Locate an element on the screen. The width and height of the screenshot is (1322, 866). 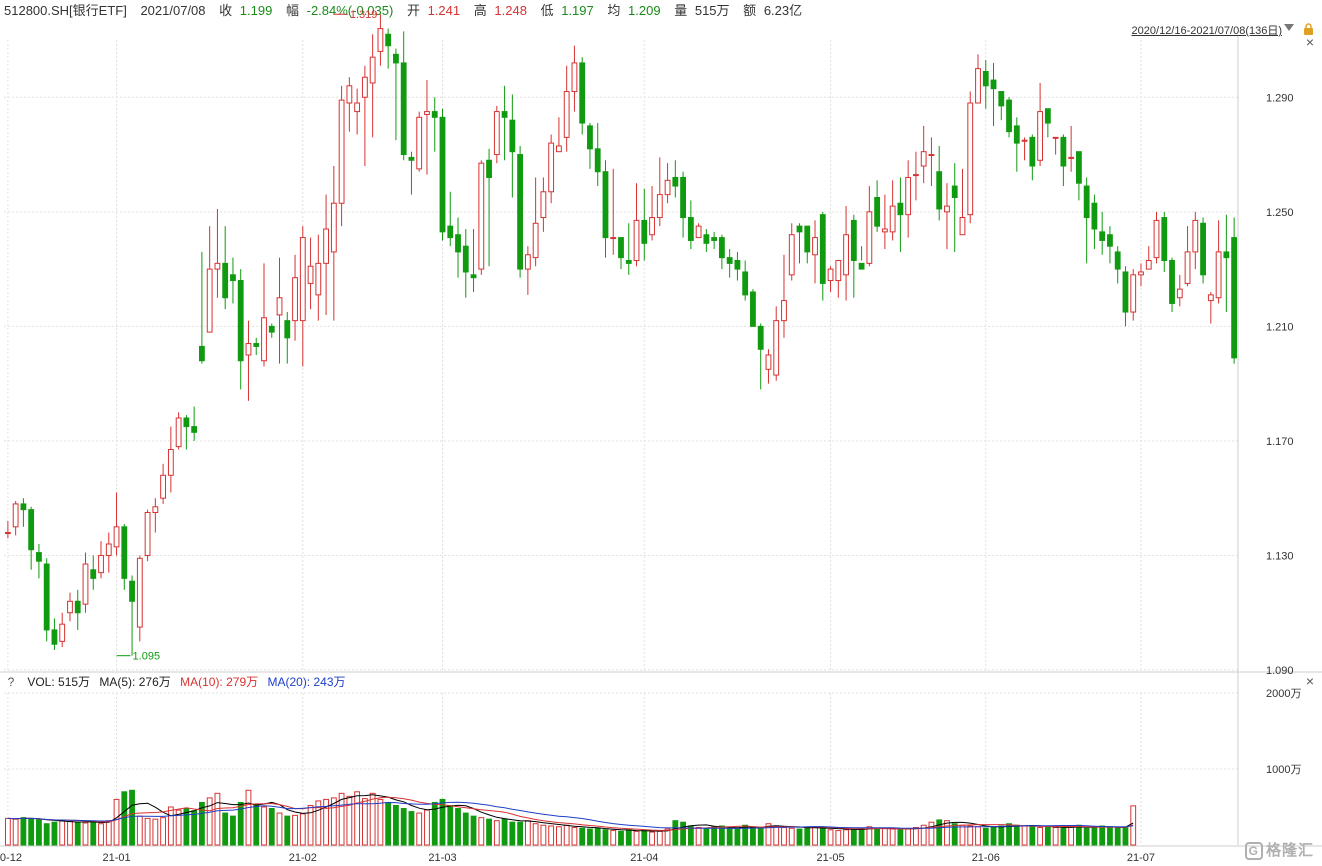
ma5-text: MA(5): 276万 is located at coordinates (135, 682).